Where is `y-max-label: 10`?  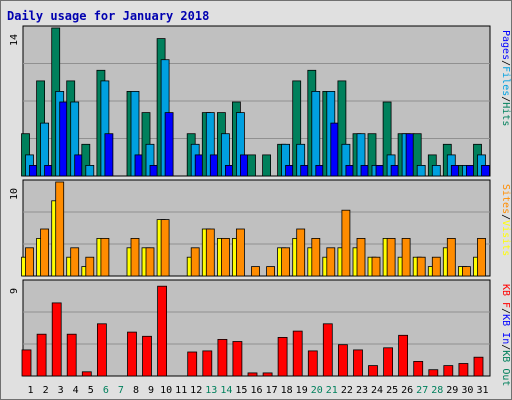
y-max-label: 10 is located at coordinates (14, 194).